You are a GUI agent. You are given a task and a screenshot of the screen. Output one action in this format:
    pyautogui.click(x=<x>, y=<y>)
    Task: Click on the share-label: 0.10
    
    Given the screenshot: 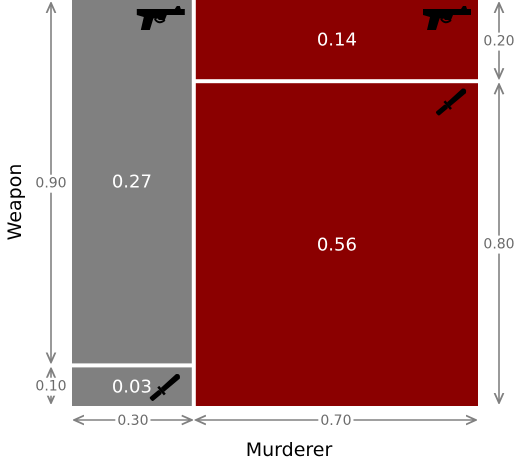 What is the action you would take?
    pyautogui.click(x=50, y=387)
    